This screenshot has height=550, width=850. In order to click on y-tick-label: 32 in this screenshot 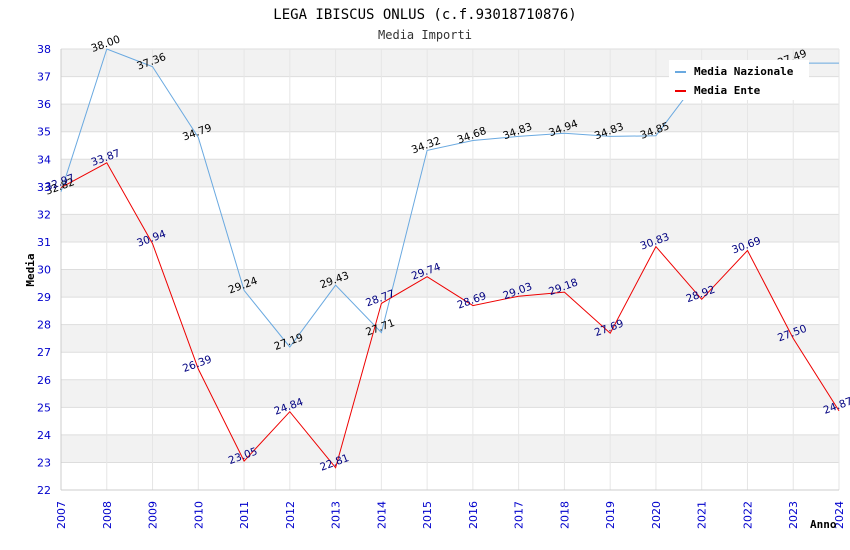, I will do `click(44, 214)`.